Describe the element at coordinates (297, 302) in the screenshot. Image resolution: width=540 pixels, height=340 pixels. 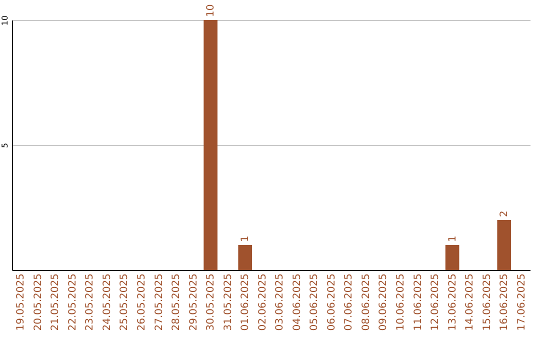
I see `x-tick-label: 04.06.2025` at that location.